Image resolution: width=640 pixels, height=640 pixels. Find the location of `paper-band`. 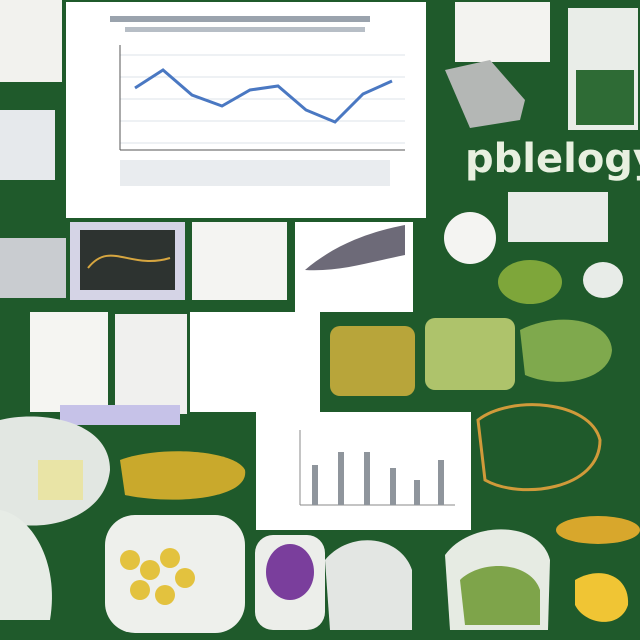

paper-band is located at coordinates (120, 415).